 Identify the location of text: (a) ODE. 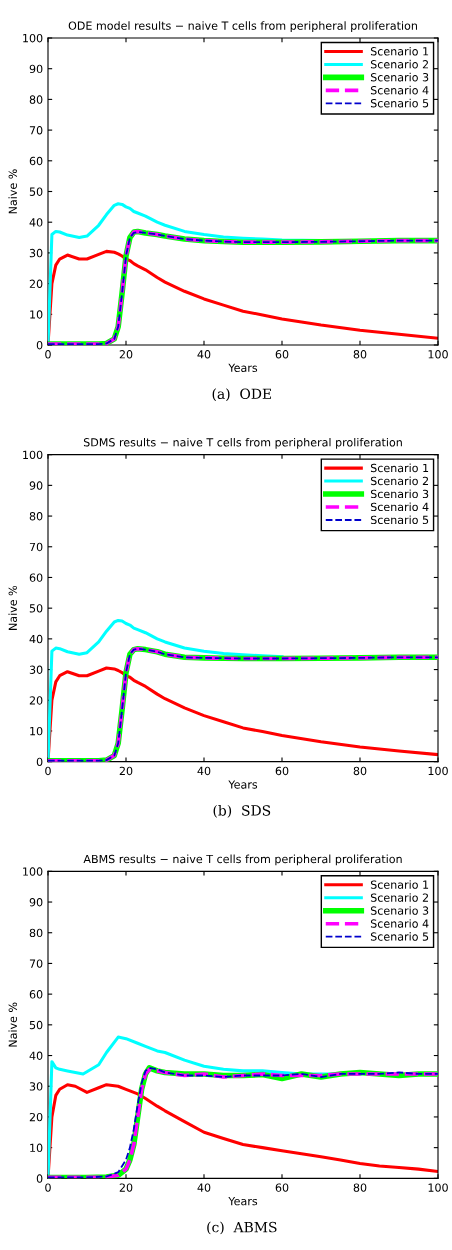
(242, 394).